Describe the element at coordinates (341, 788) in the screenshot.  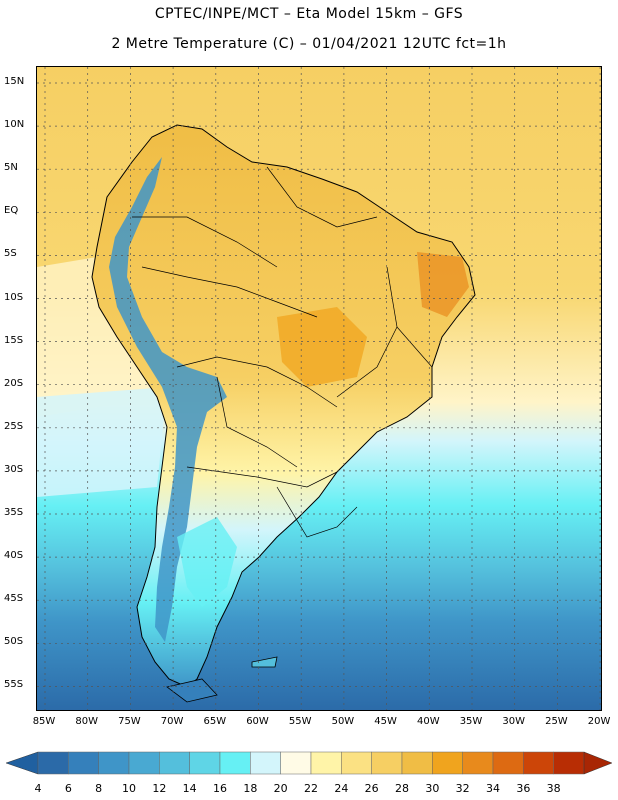
I see `legend-value-label: 24` at that location.